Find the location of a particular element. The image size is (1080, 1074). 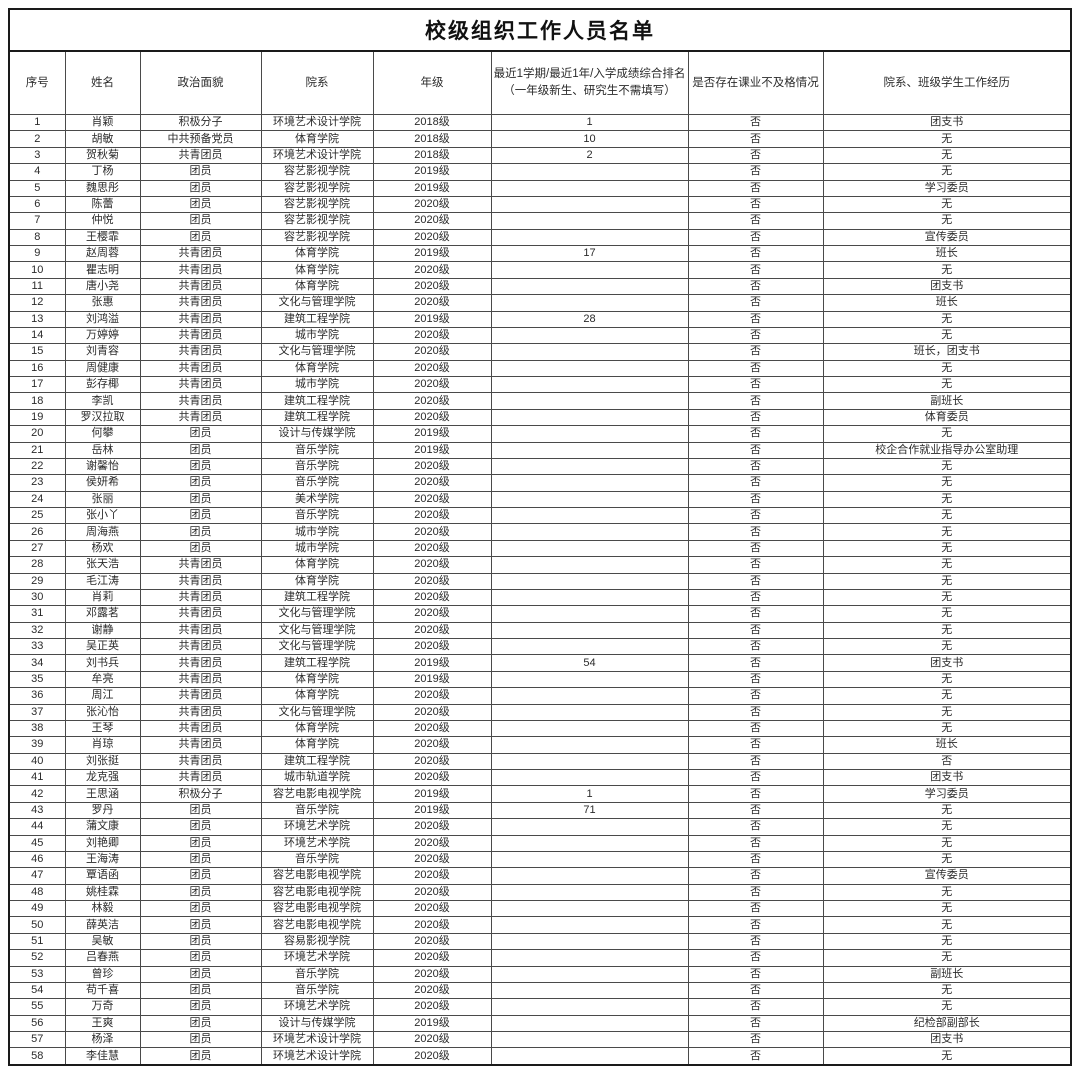

cell-name: 张小丫 is located at coordinates (102, 515).